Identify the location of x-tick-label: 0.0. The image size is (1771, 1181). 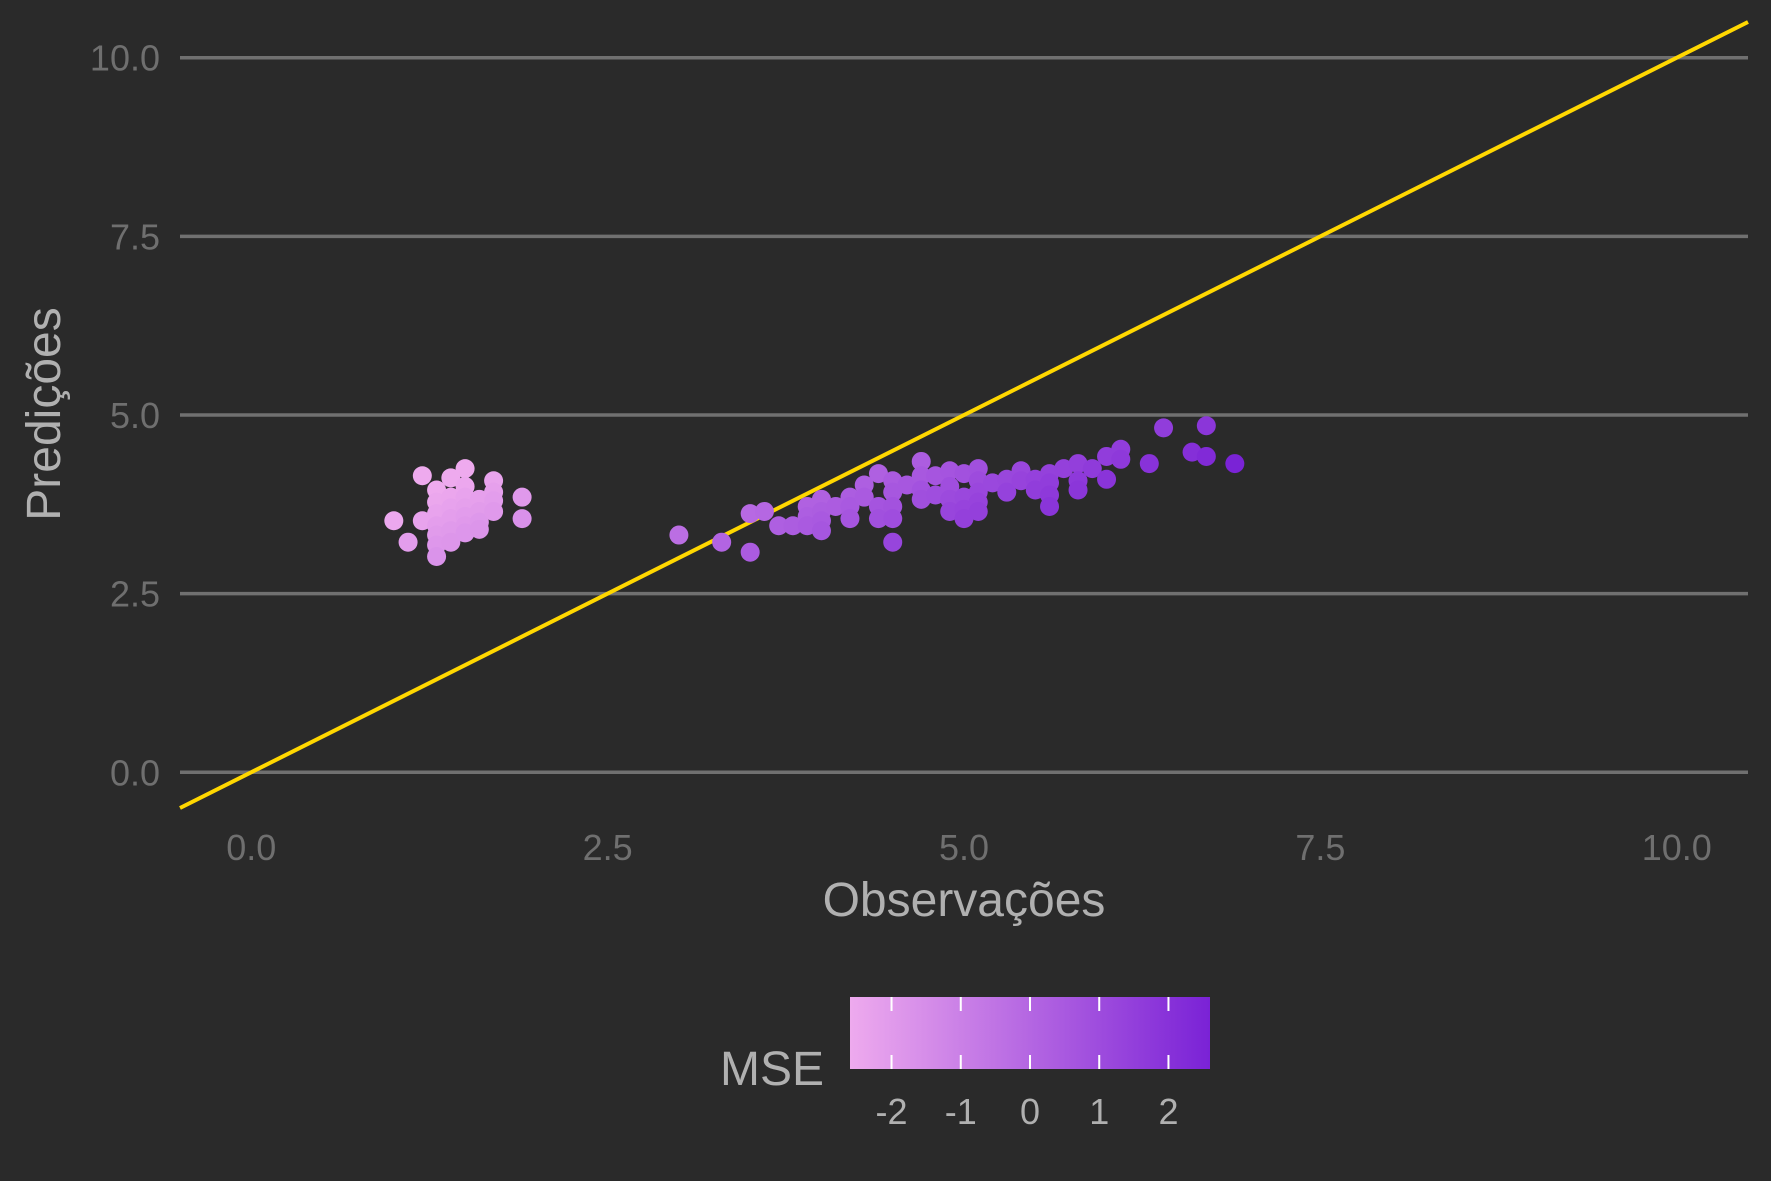
(251, 847).